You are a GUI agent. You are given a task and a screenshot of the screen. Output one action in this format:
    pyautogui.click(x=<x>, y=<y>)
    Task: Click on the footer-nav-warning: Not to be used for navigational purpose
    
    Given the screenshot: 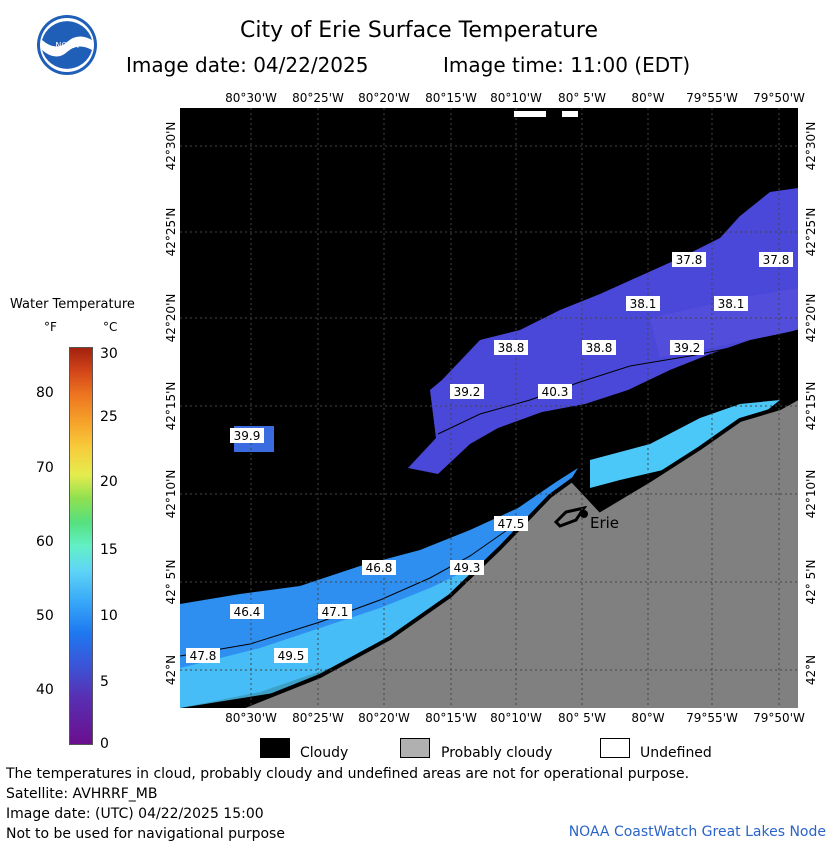 What is the action you would take?
    pyautogui.click(x=145, y=834)
    